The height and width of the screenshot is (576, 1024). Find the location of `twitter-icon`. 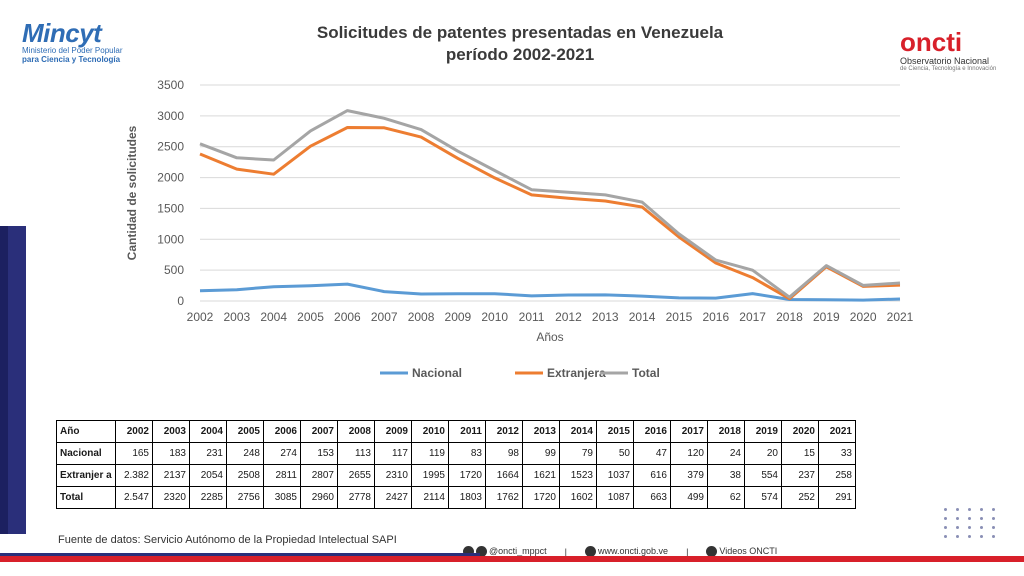

twitter-icon is located at coordinates (481, 552).